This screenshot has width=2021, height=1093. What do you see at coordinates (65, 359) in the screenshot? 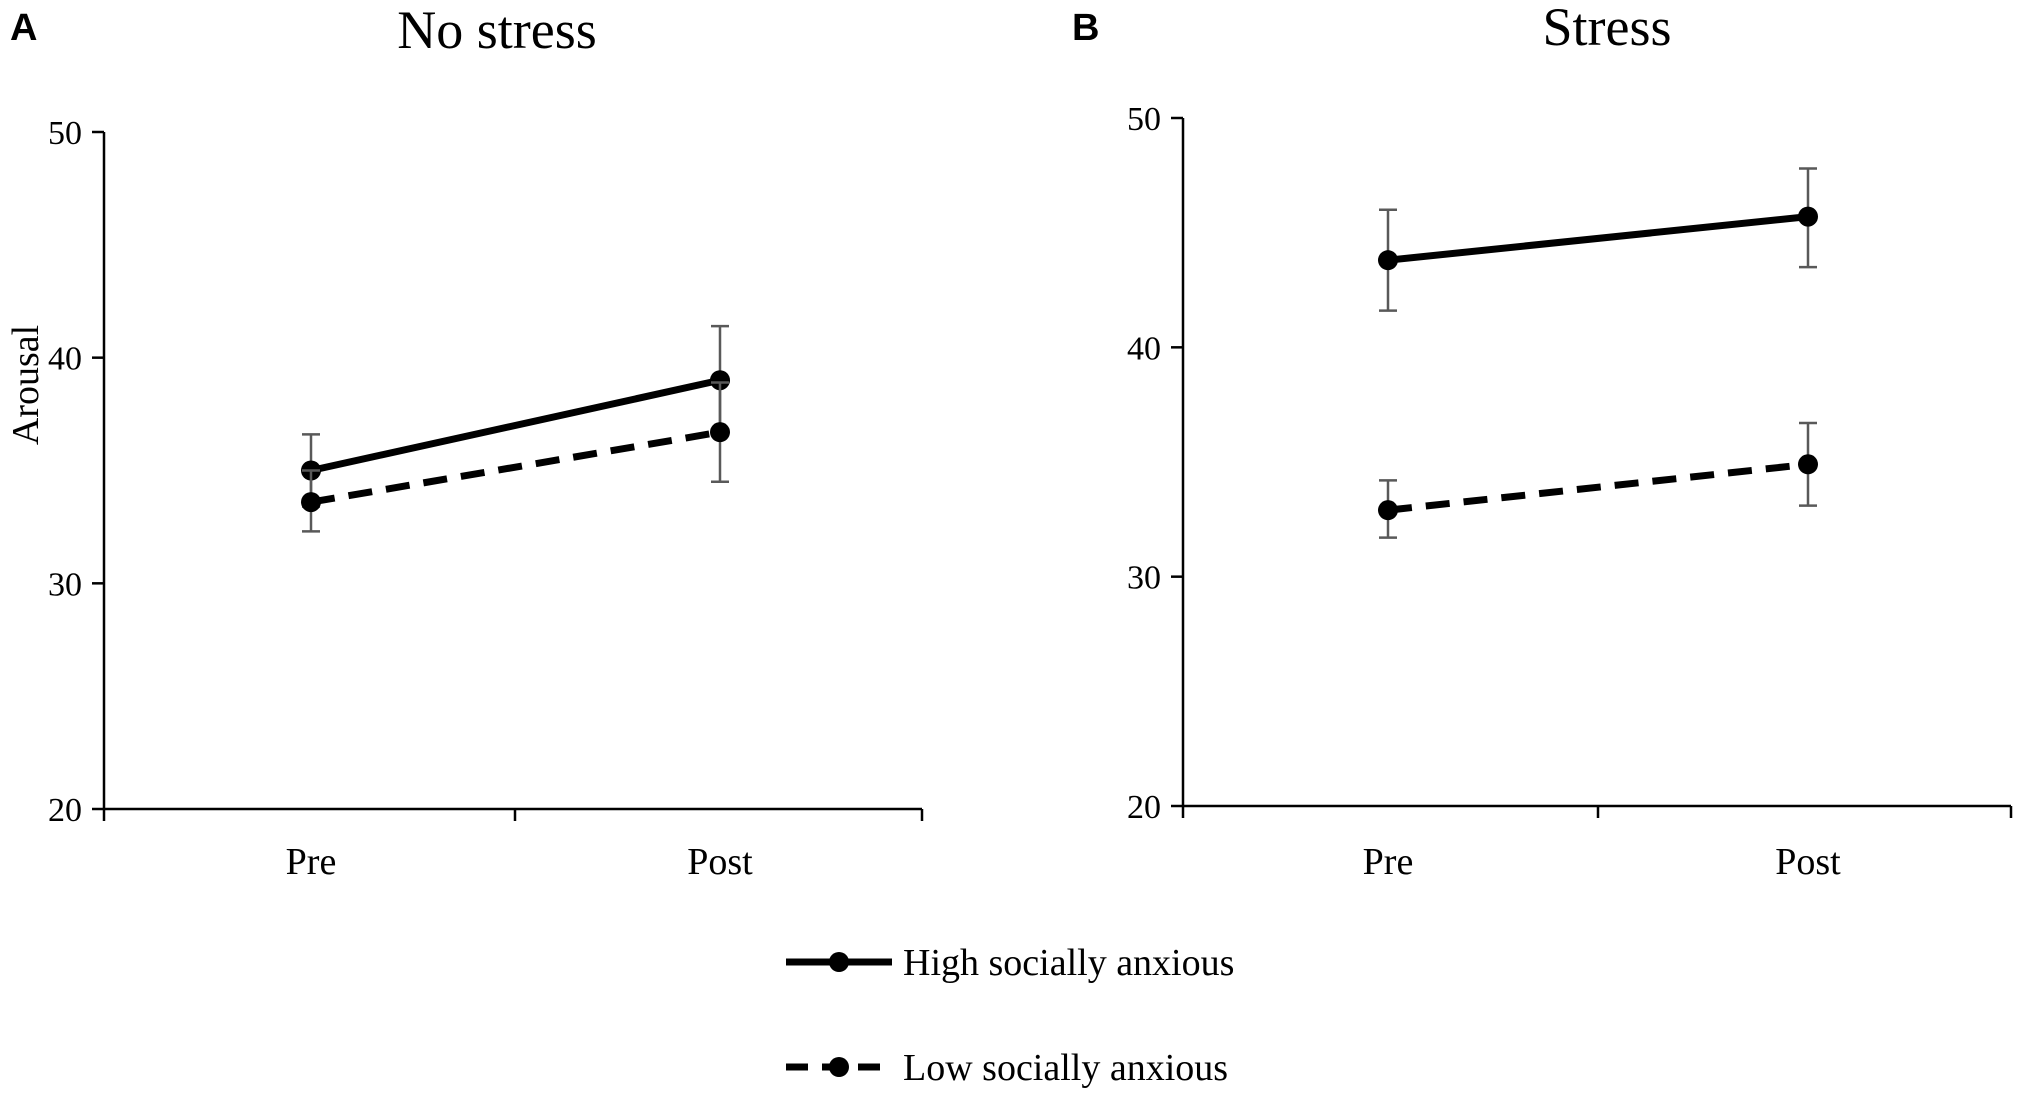
I see `panel-a-y-tick-label: 40` at bounding box center [65, 359].